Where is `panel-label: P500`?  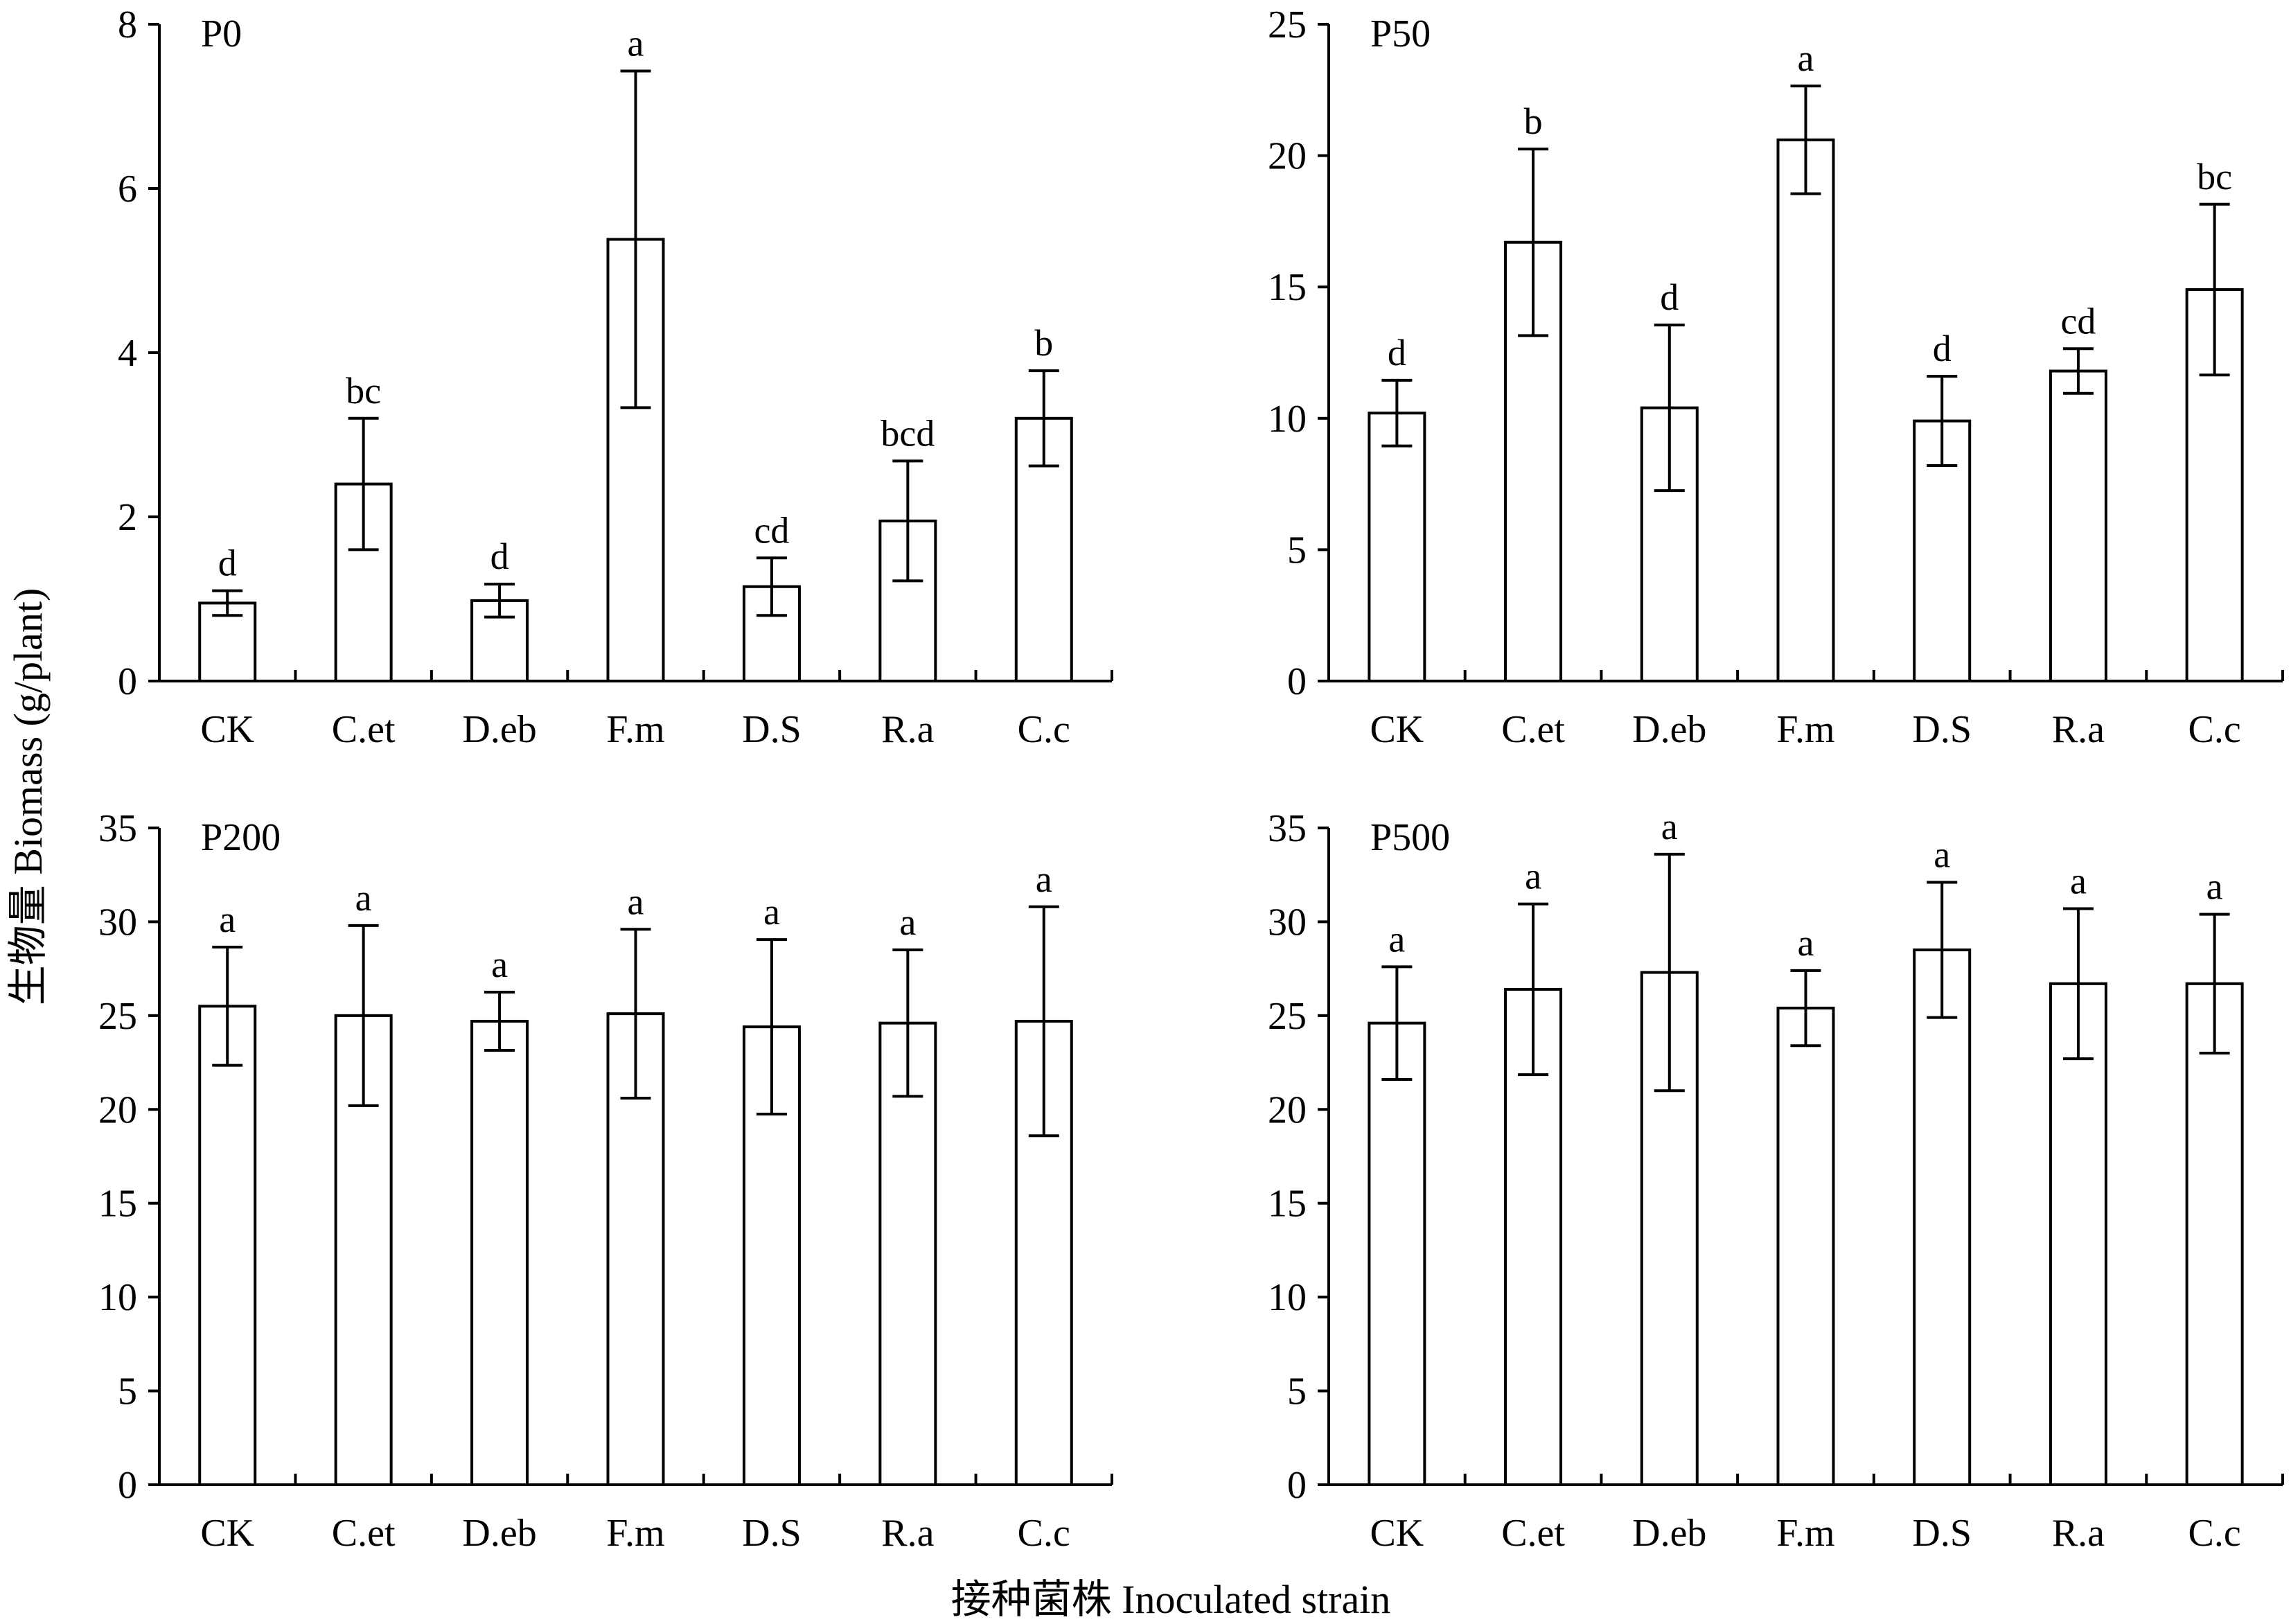 panel-label: P500 is located at coordinates (1410, 837).